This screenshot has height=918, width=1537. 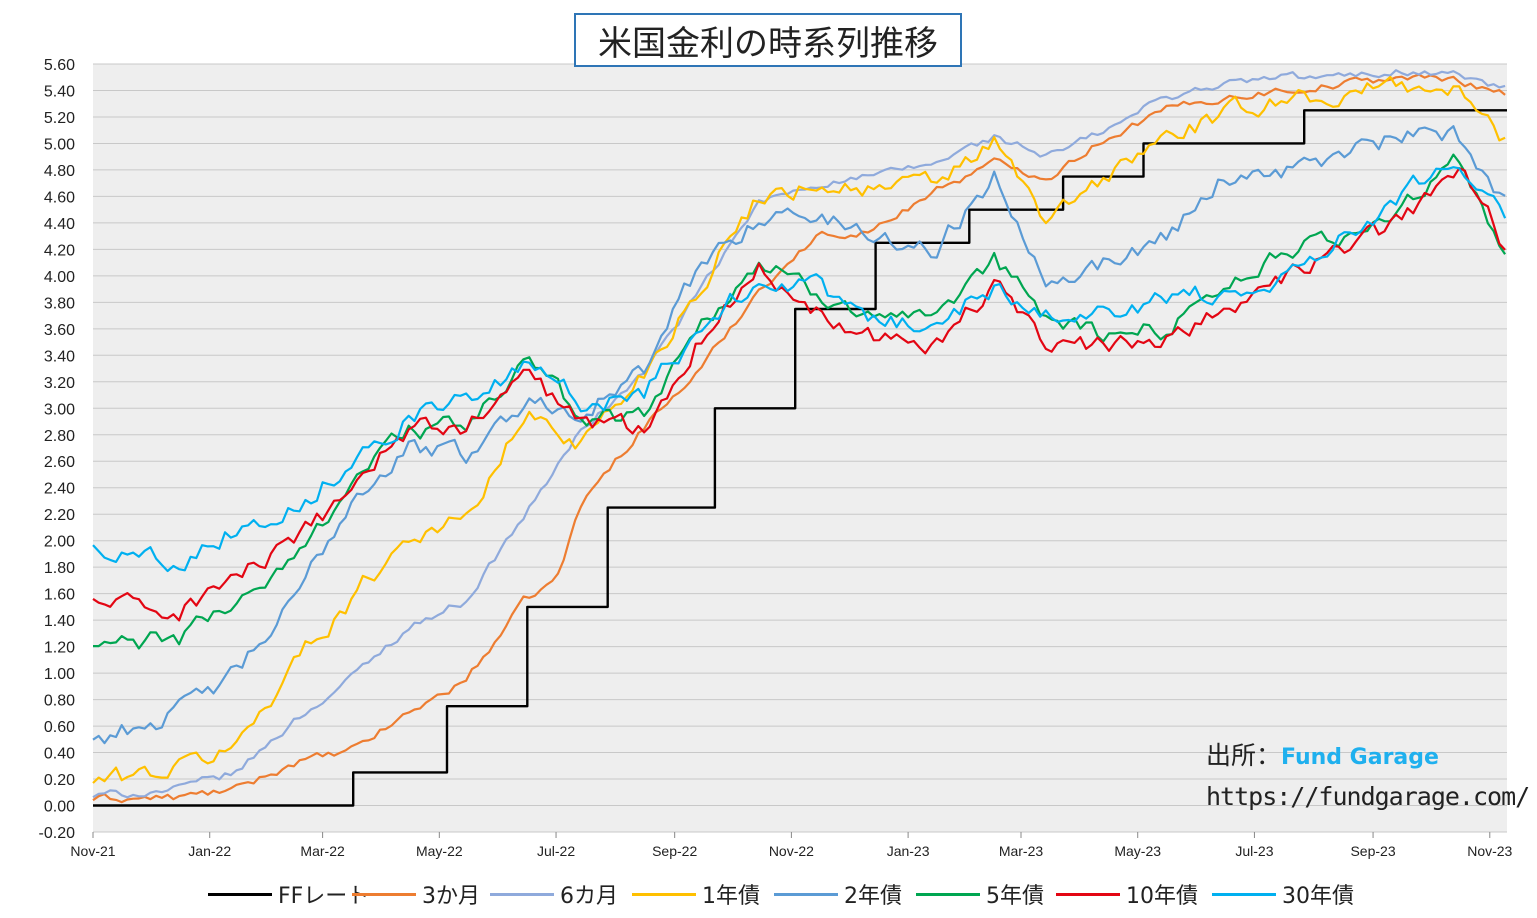 What do you see at coordinates (59, 250) in the screenshot?
I see `y-tick-label: 4.20` at bounding box center [59, 250].